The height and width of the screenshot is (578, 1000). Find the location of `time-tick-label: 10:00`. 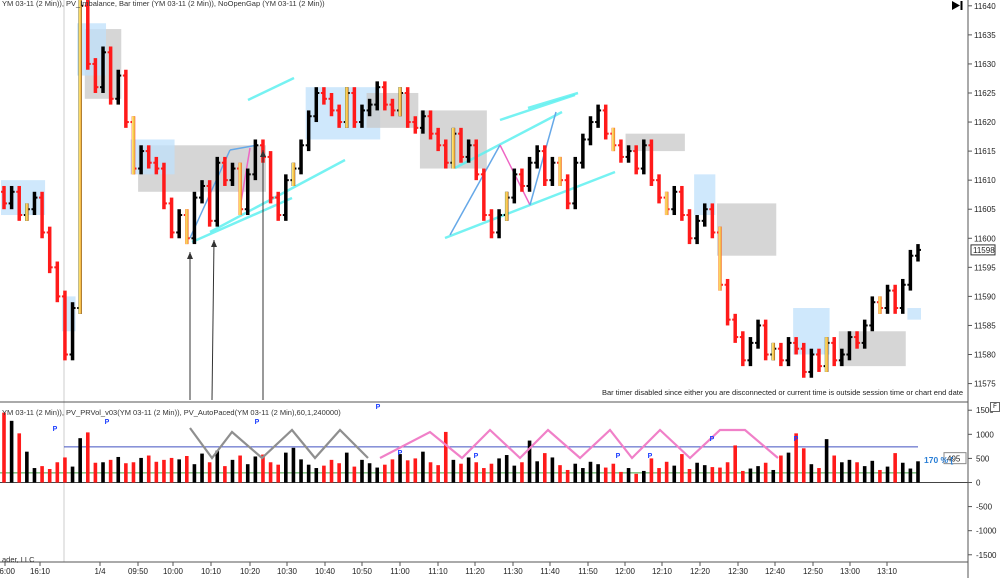

time-tick-label: 10:00 is located at coordinates (173, 571).